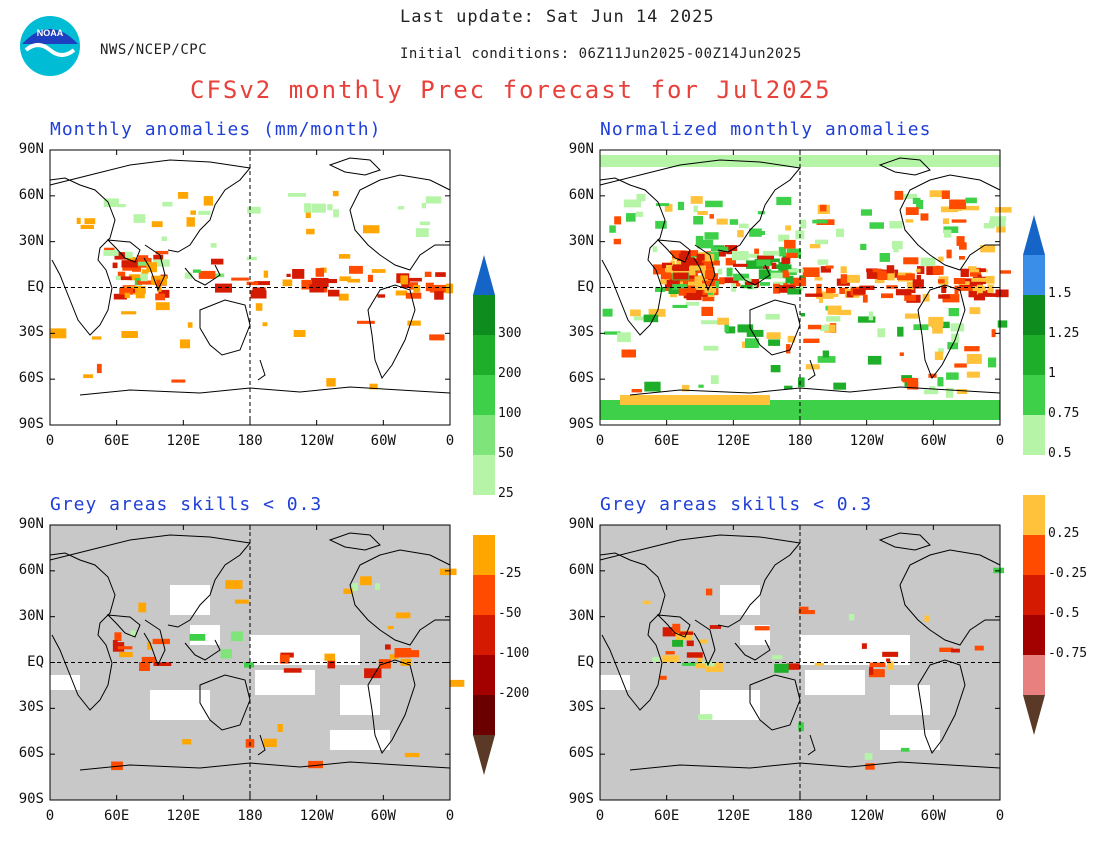 The width and height of the screenshot is (1100, 850). I want to click on lat-label: 30S, so click(581, 332).